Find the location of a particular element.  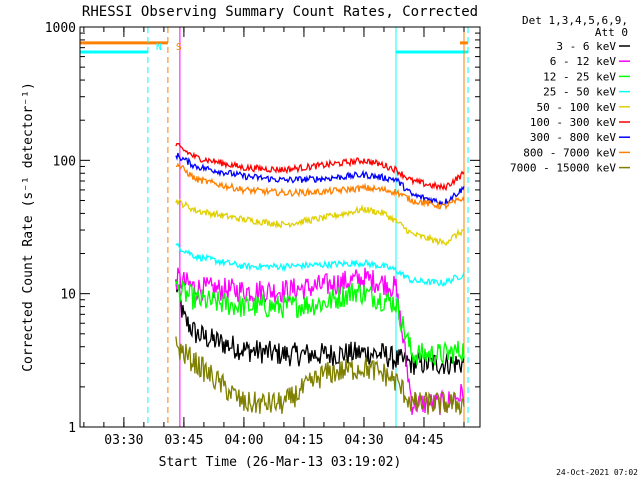

y-tick-label: 10 is located at coordinates (68, 295).